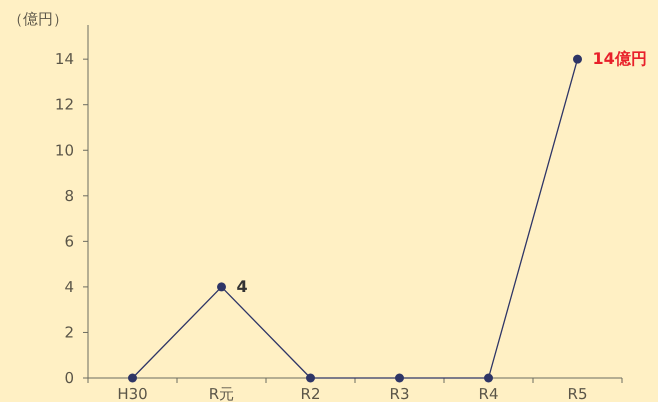 This screenshot has height=402, width=658. I want to click on y-tick-label: 10, so click(64, 150).